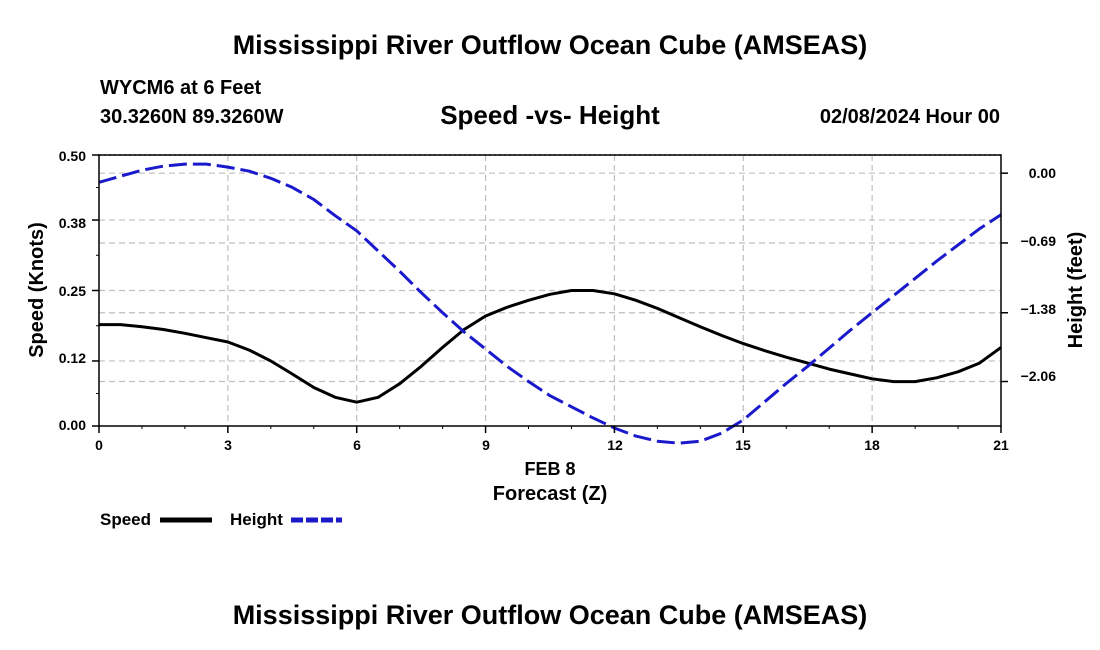 This screenshot has height=650, width=1100. I want to click on x-axis-date-label: FEB 8, so click(549, 469).